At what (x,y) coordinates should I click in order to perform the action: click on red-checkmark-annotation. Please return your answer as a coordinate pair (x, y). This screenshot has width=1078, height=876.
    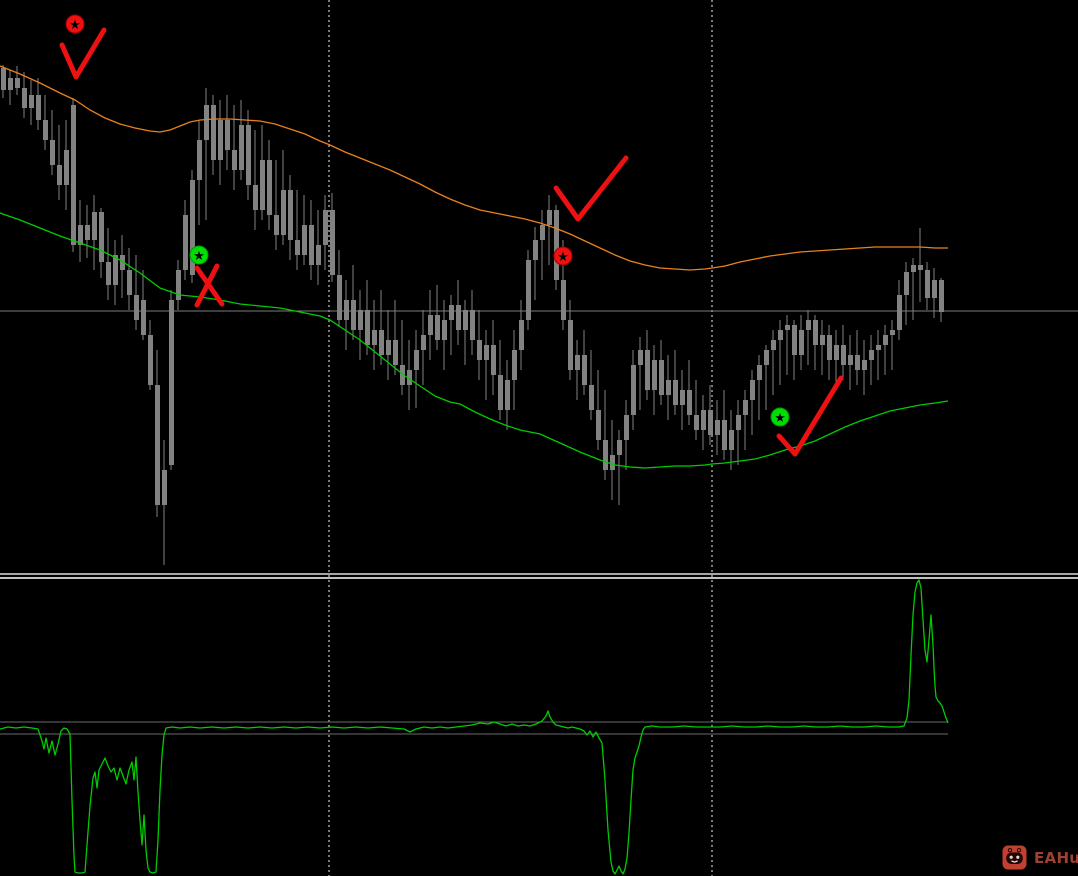
    Looking at the image, I should click on (591, 188).